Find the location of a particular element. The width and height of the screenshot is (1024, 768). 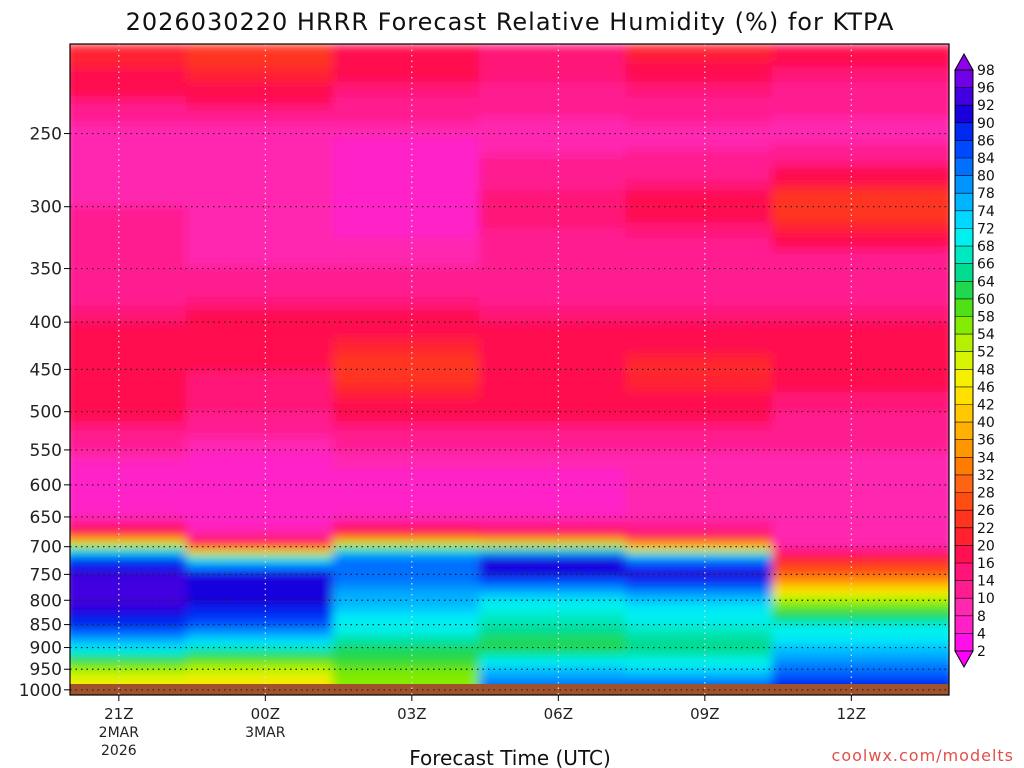

colorbar-label: 4 is located at coordinates (981, 634).